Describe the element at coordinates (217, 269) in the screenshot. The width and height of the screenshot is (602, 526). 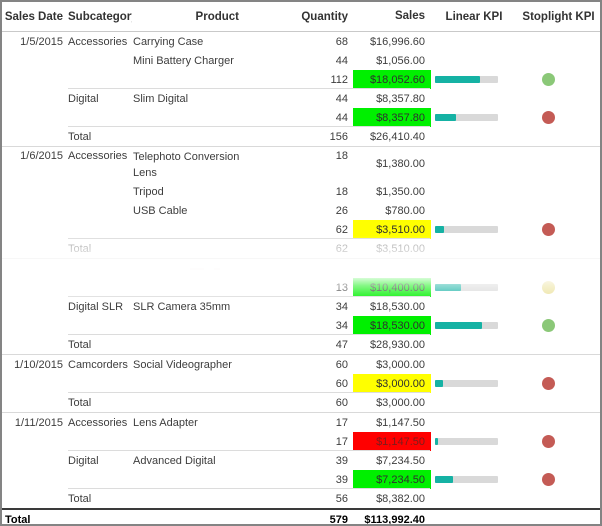
I see `ghost-text-artifact` at that location.